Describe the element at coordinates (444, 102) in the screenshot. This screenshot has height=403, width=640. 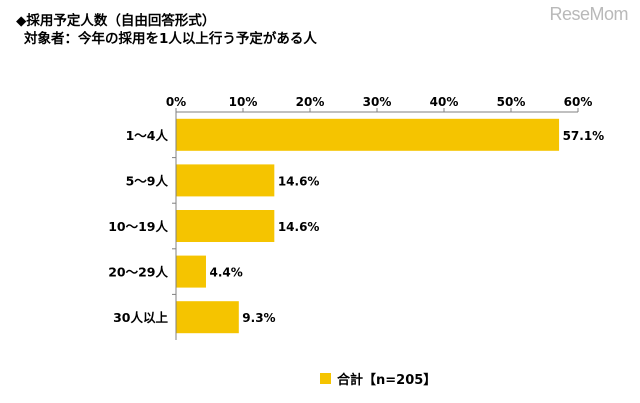
I see `x-tick-label: 40%` at that location.